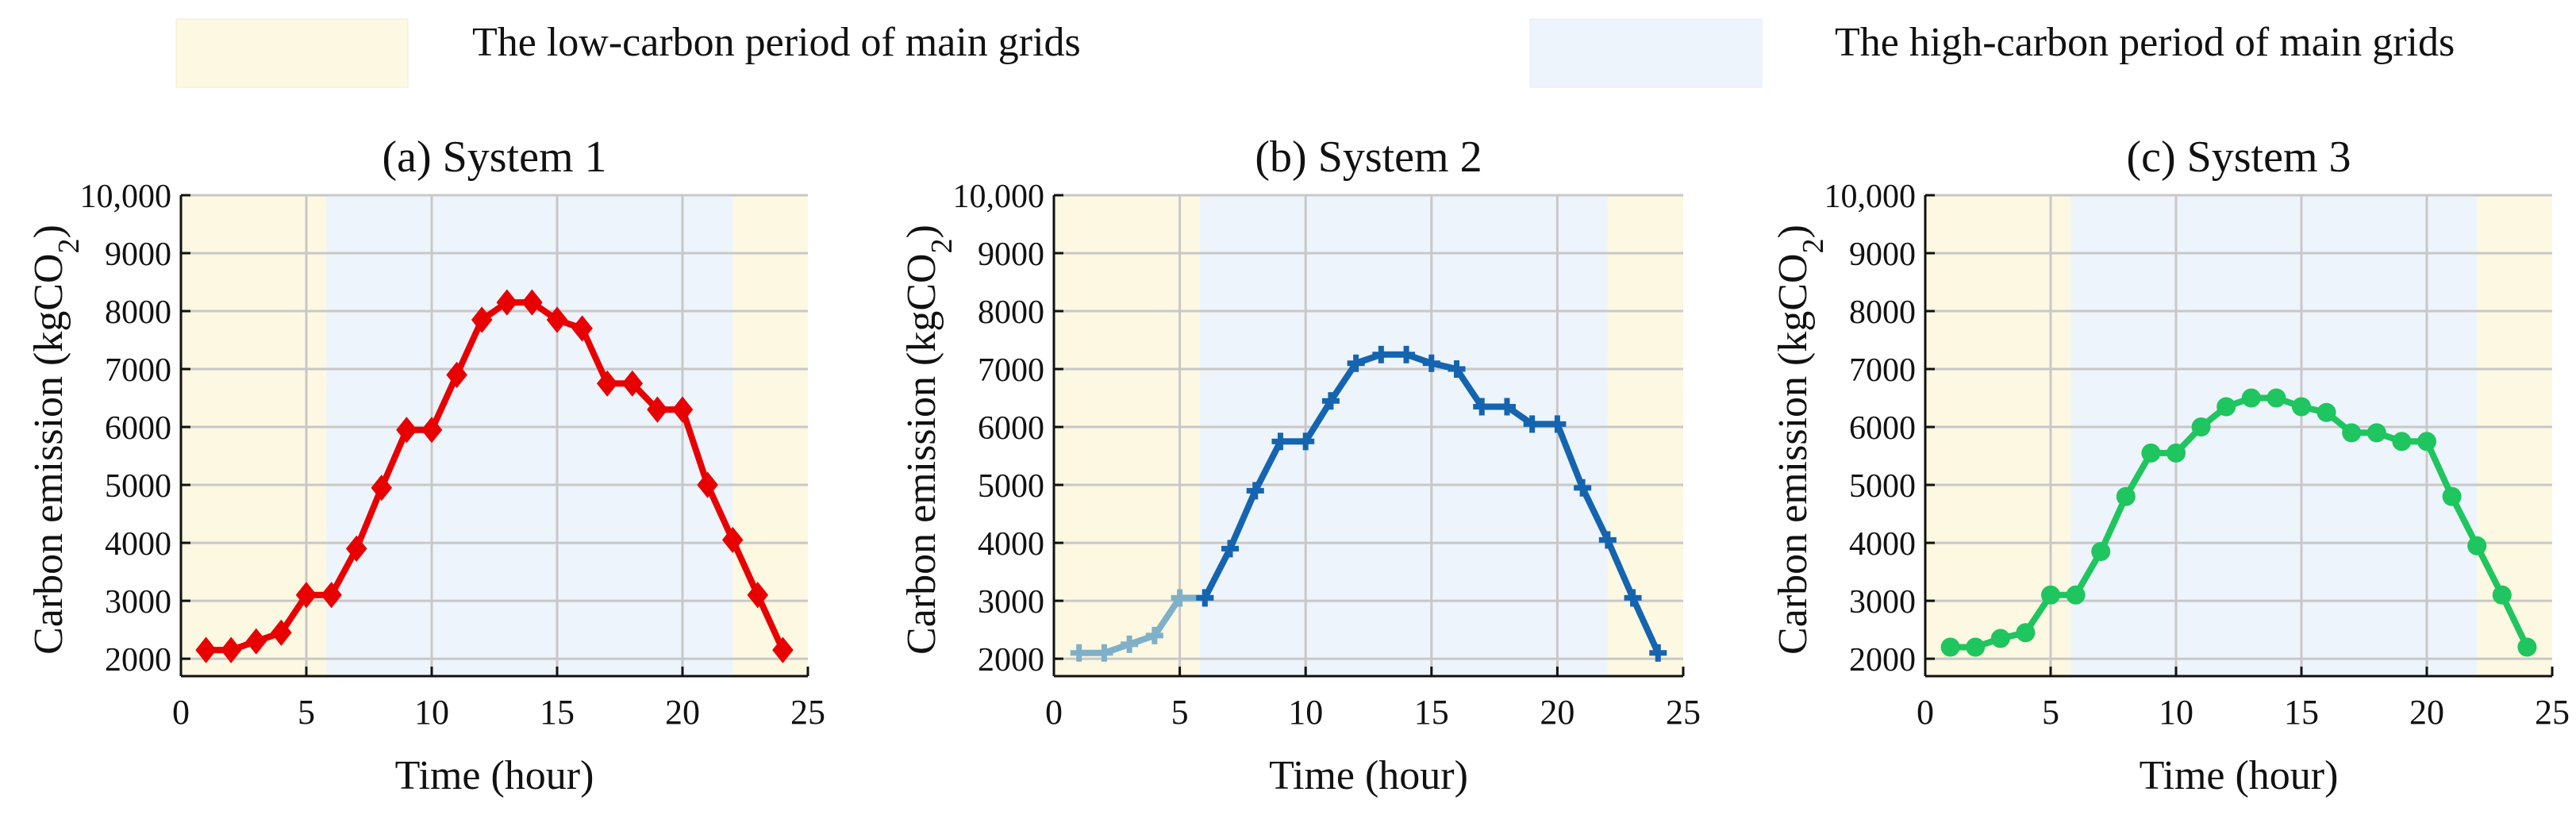  Describe the element at coordinates (2274, 435) in the screenshot. I see `high-carbon-band` at that location.